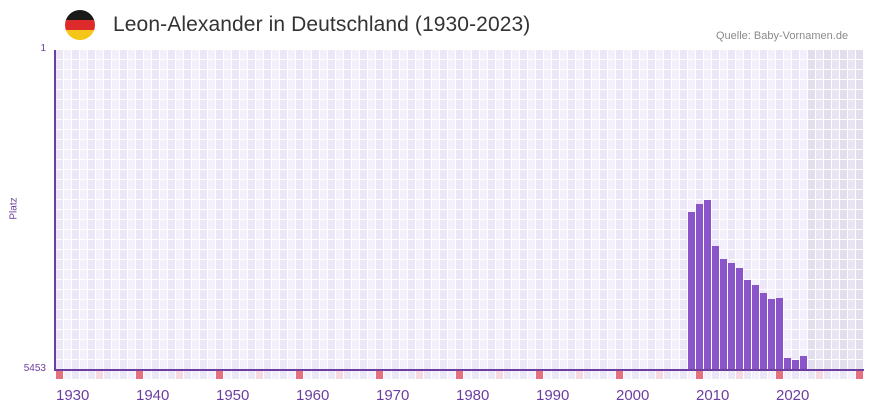  Describe the element at coordinates (771, 333) in the screenshot. I see `bar-2019` at that location.